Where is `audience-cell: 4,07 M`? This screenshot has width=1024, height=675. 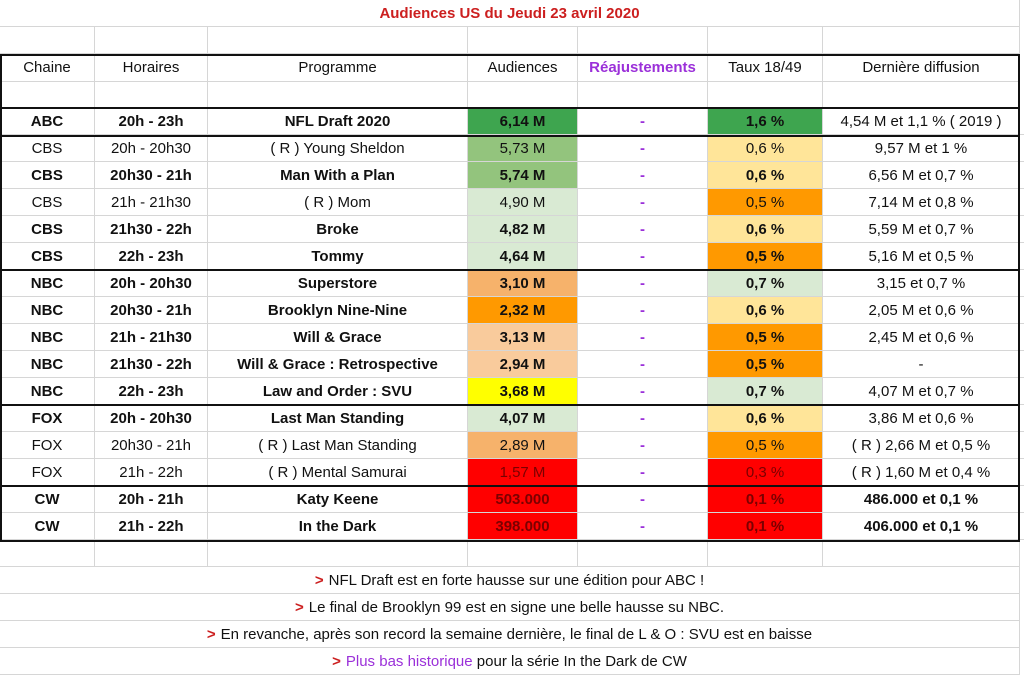
audience-cell: 4,07 M is located at coordinates (523, 418).